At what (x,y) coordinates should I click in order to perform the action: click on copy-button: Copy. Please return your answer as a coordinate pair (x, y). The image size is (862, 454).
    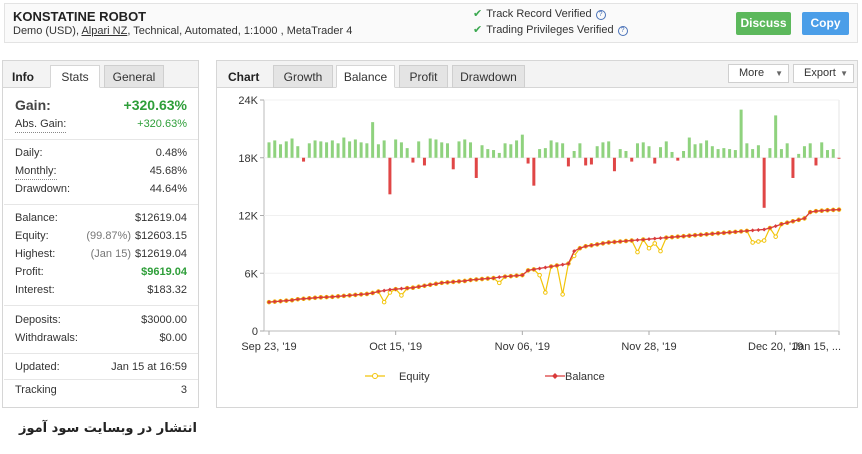
    Looking at the image, I should click on (825, 23).